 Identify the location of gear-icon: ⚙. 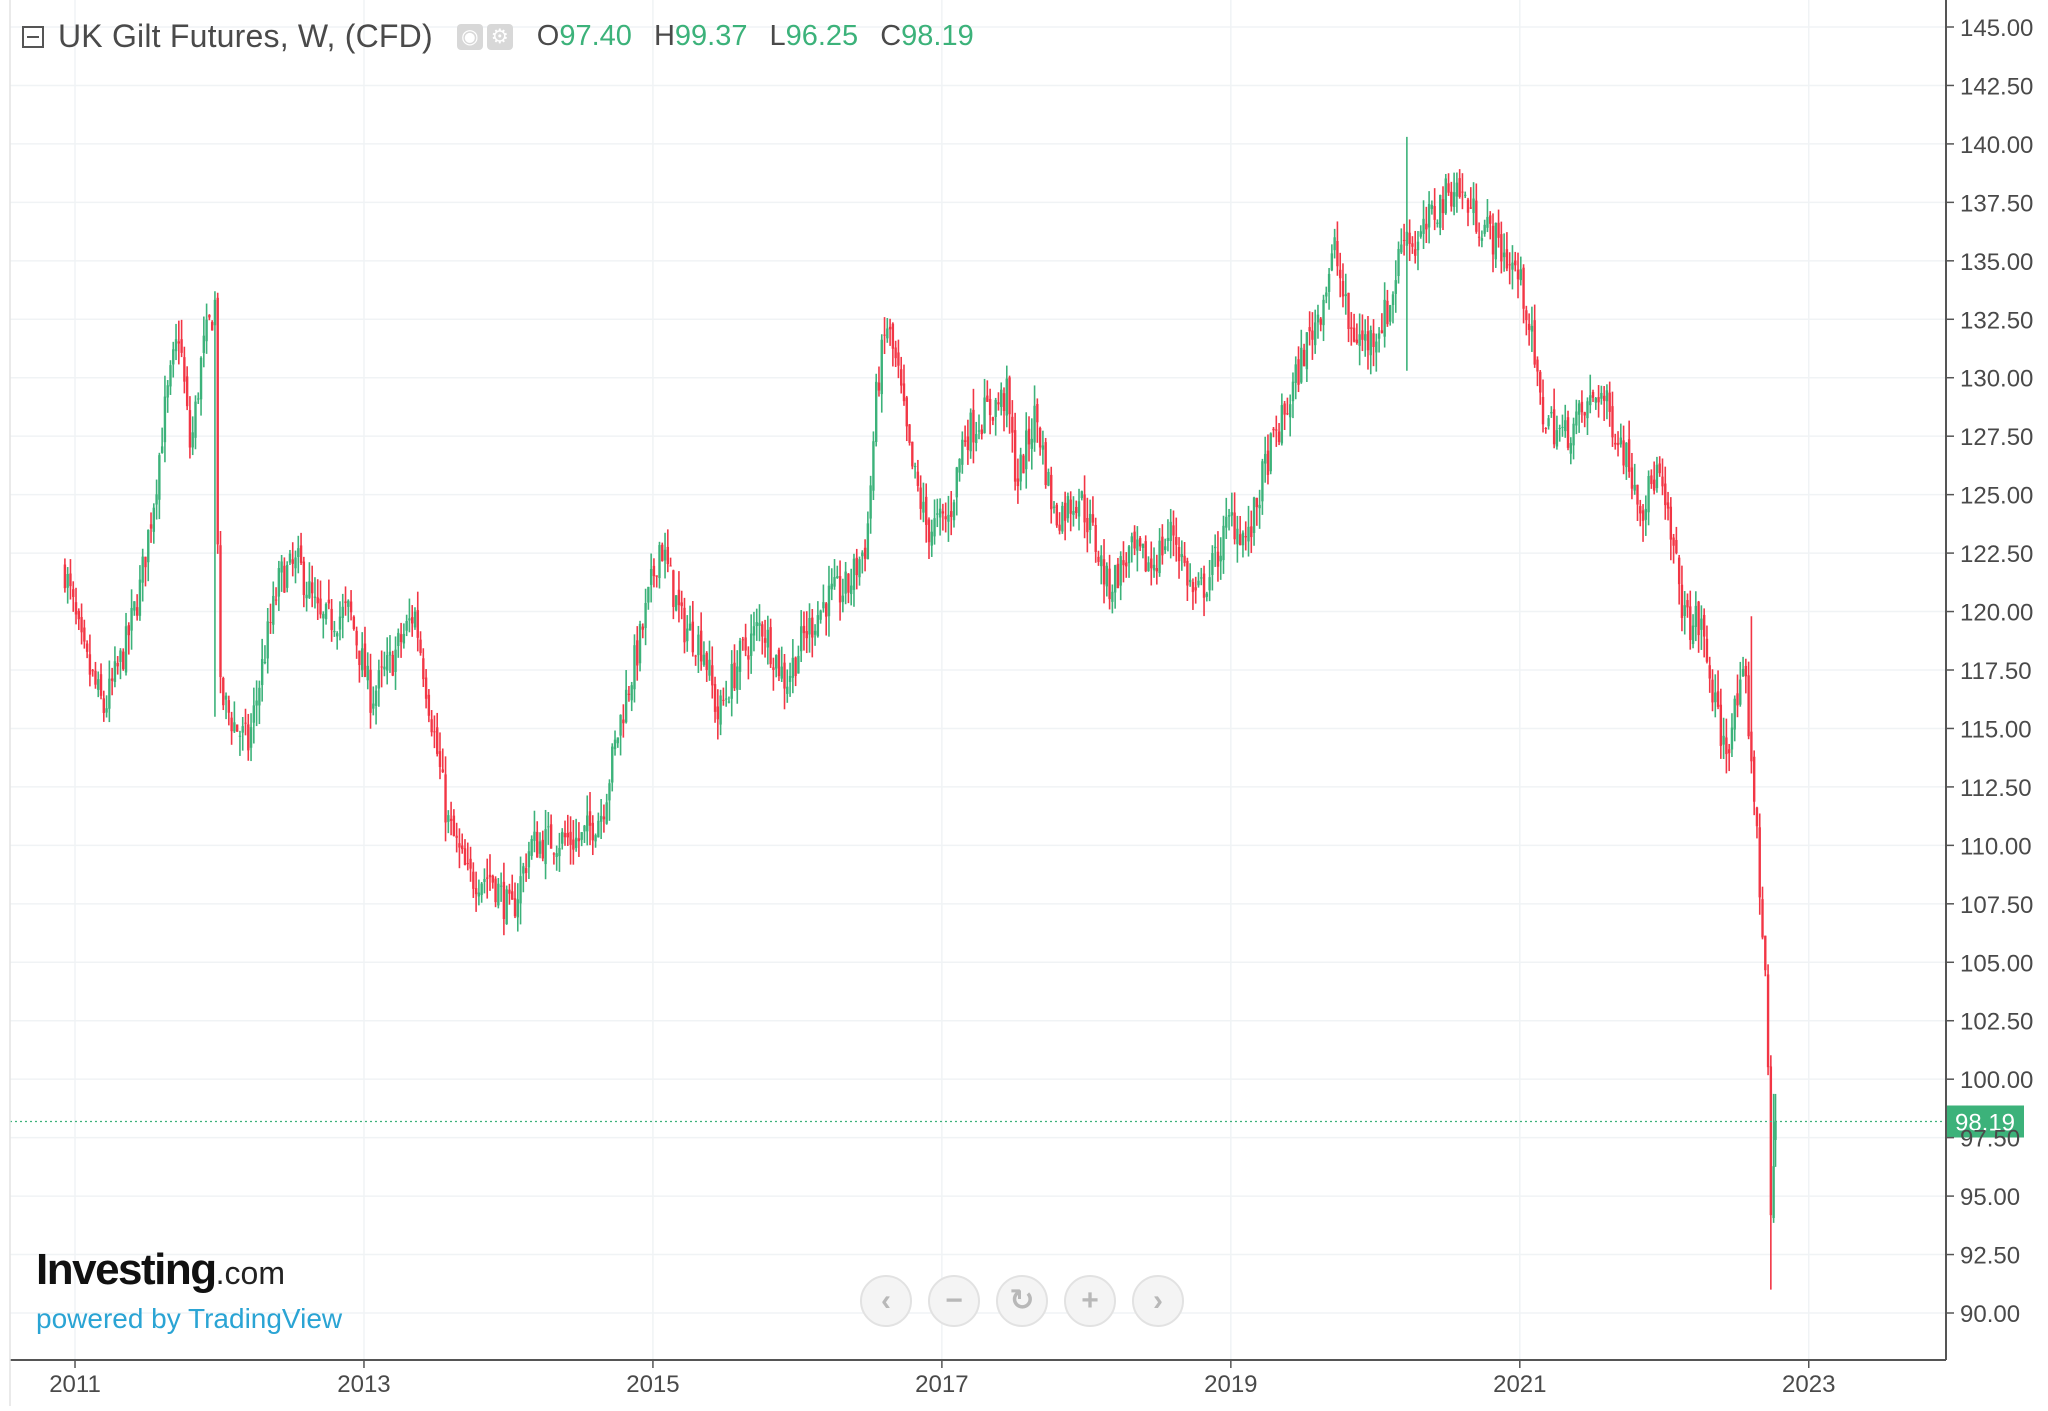
(499, 36).